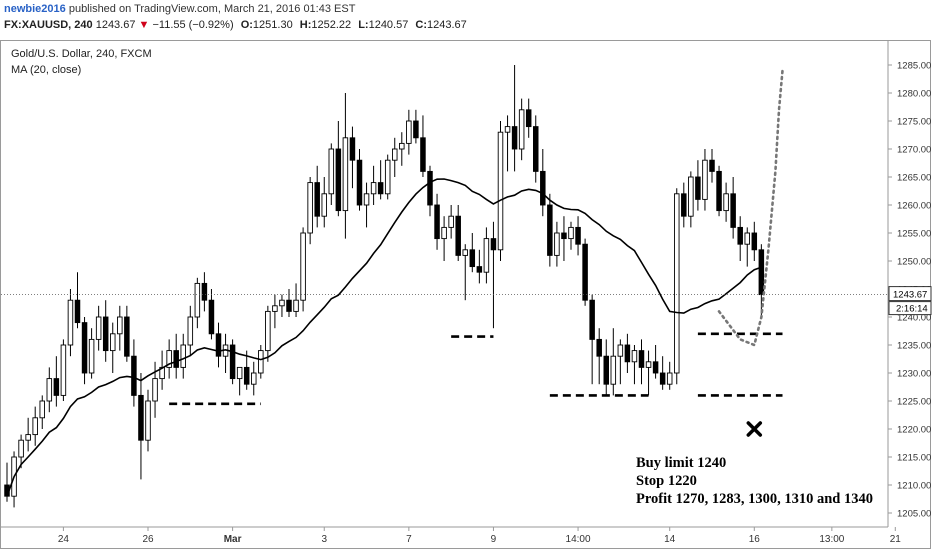  What do you see at coordinates (914, 458) in the screenshot?
I see `y-tick-label: 1215.00` at bounding box center [914, 458].